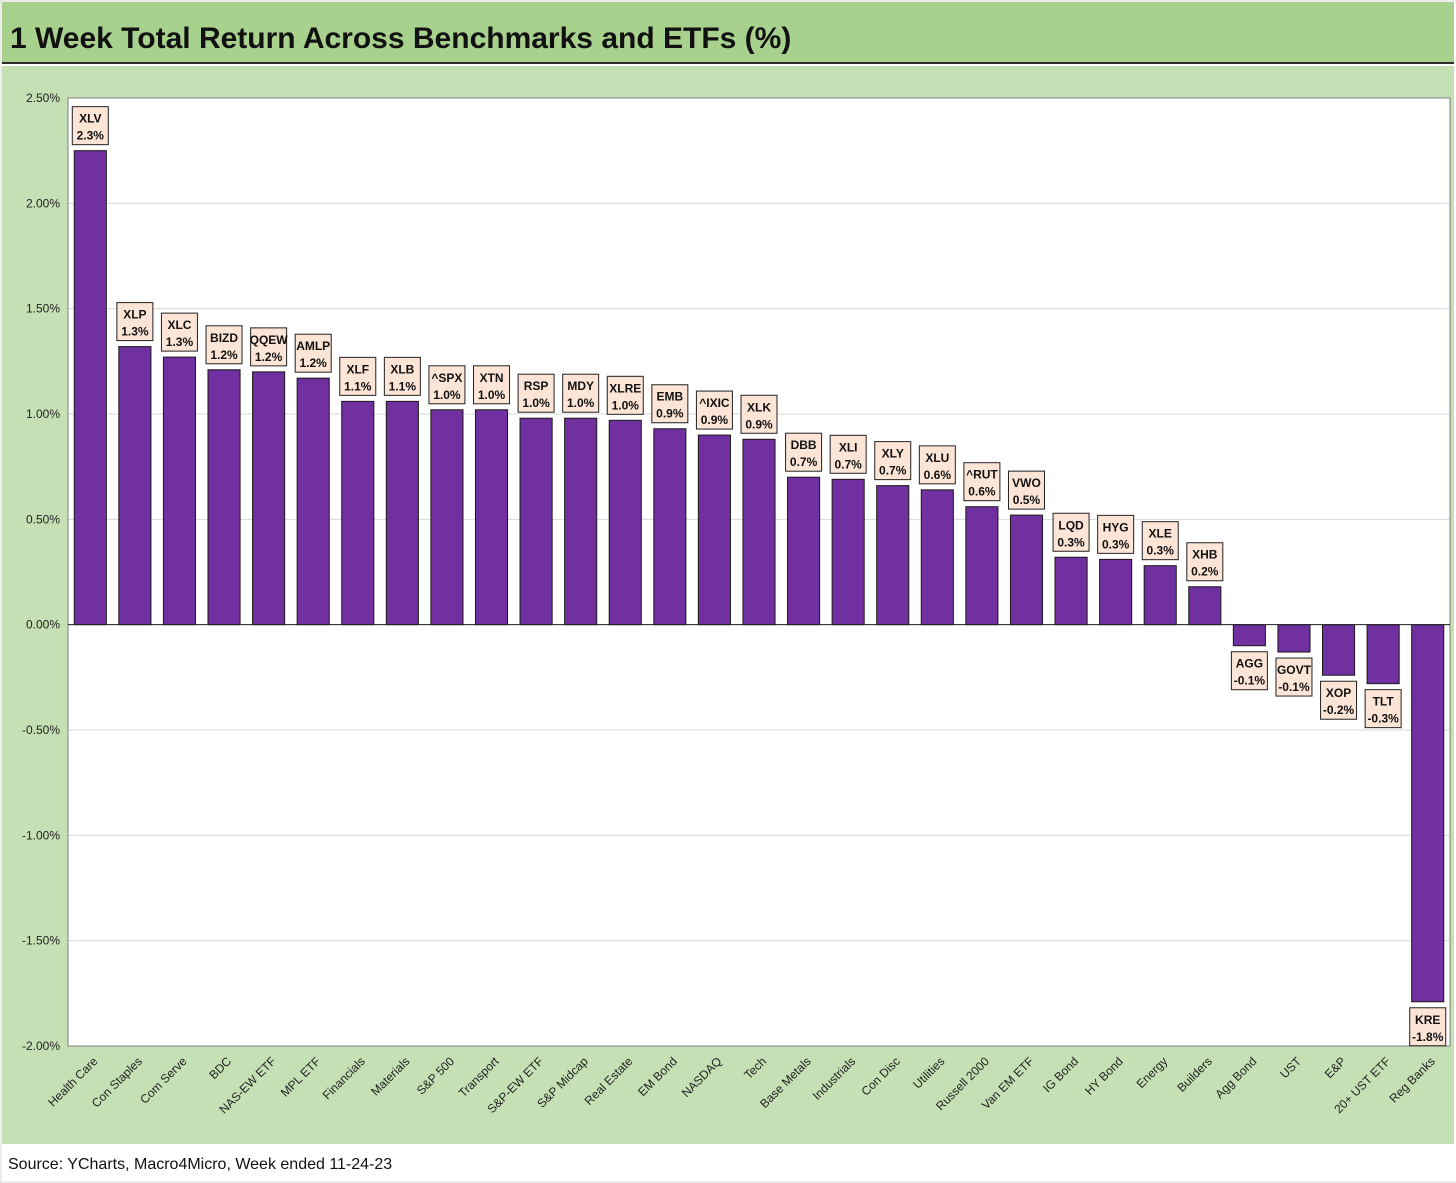  What do you see at coordinates (357, 369) in the screenshot?
I see `data-label-ticker: XLF` at bounding box center [357, 369].